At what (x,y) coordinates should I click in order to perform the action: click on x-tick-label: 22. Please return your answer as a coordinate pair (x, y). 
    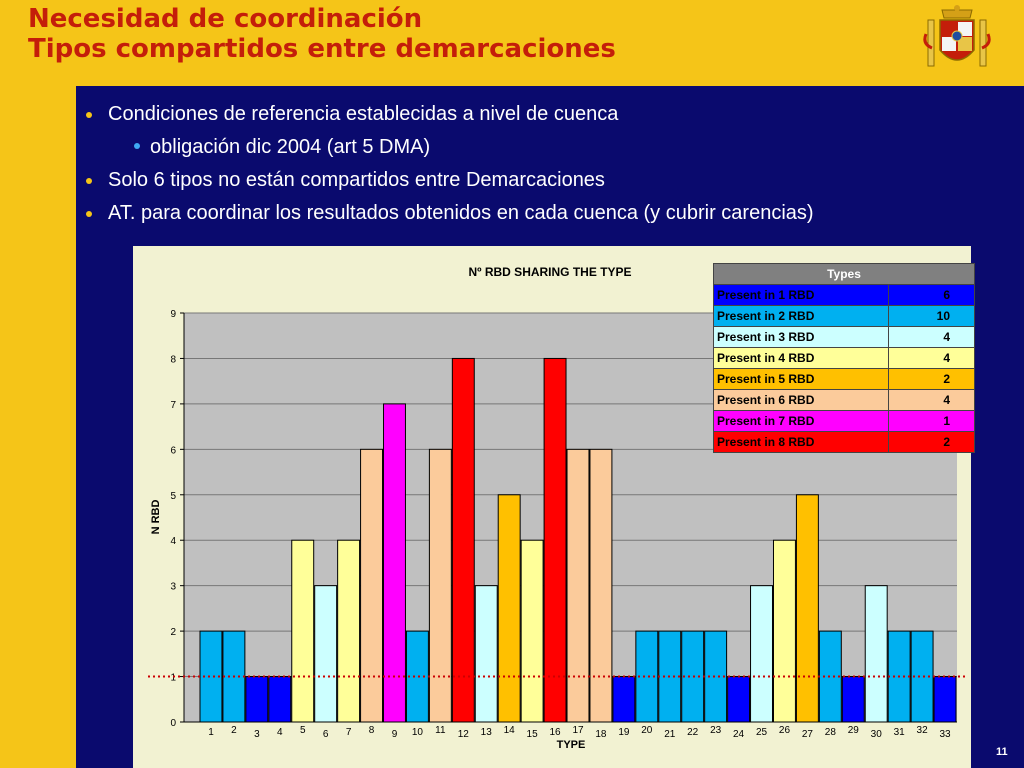
    Looking at the image, I should click on (693, 732).